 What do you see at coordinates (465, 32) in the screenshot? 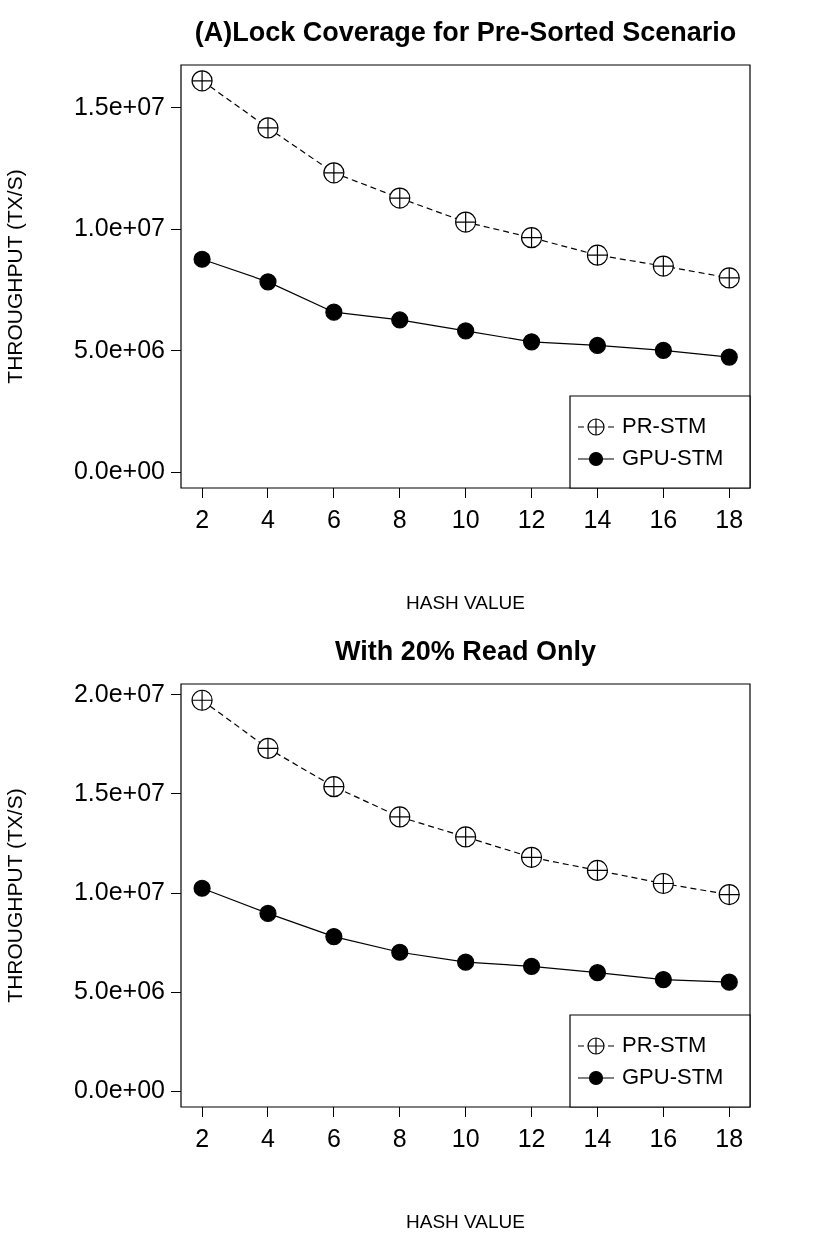
I see `chart-title: (A)Lock Coverage for Pre-Sorted Scenario` at bounding box center [465, 32].